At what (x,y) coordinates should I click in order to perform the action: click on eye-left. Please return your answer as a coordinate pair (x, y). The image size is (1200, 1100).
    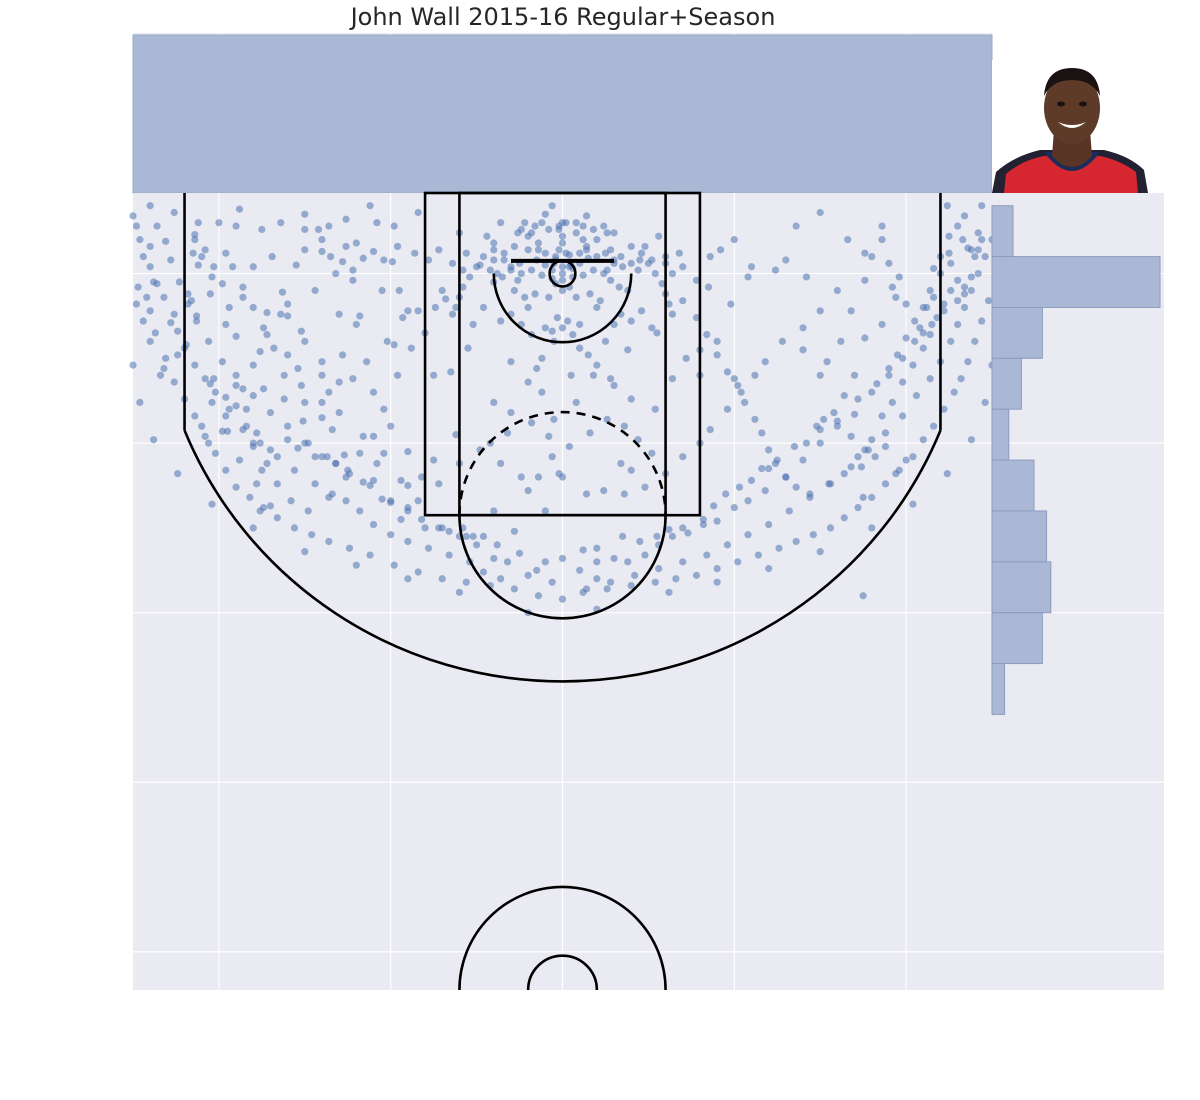
    Looking at the image, I should click on (1061, 104).